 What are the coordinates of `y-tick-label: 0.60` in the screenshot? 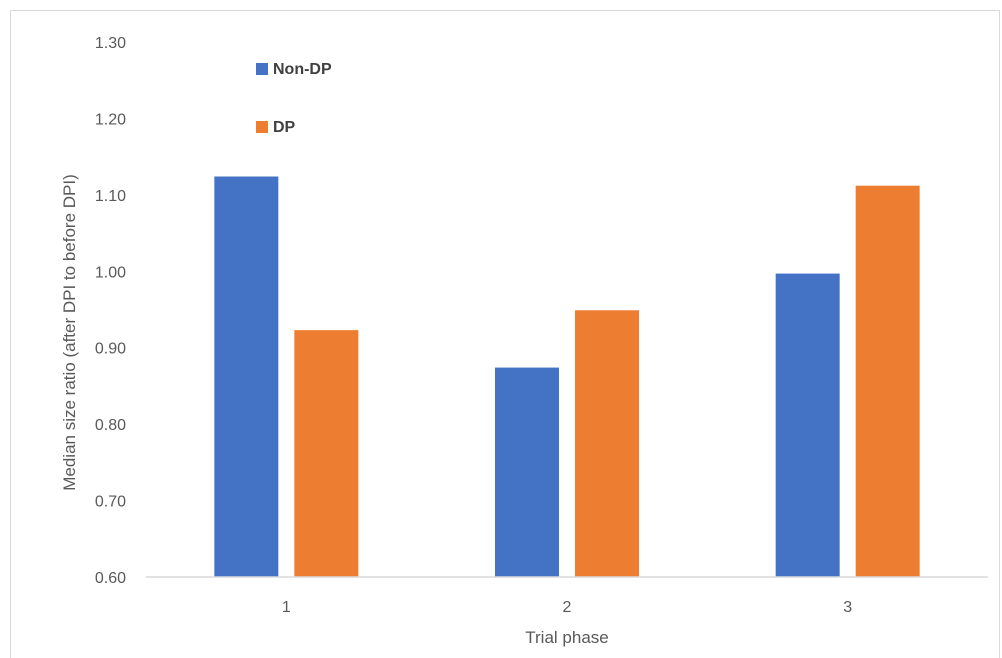 It's located at (110, 578).